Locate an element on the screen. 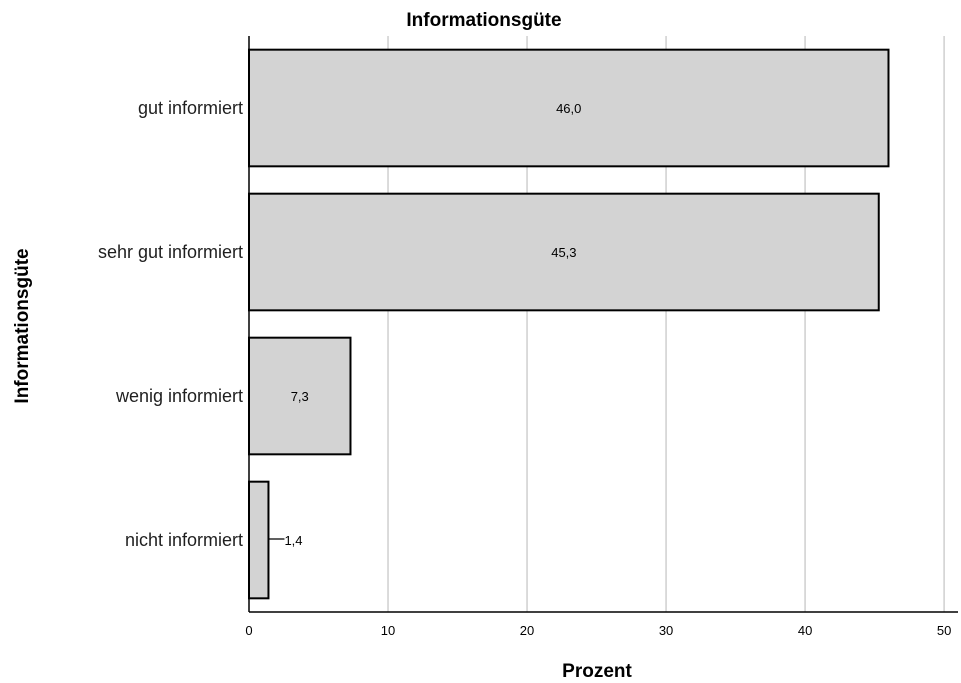  y-axis-title: Informationsgüte is located at coordinates (22, 325).